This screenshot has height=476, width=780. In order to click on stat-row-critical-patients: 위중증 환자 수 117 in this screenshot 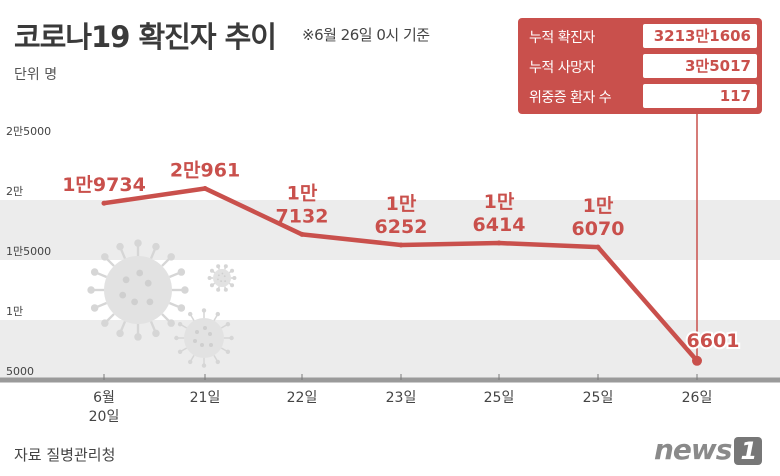, I will do `click(640, 96)`.